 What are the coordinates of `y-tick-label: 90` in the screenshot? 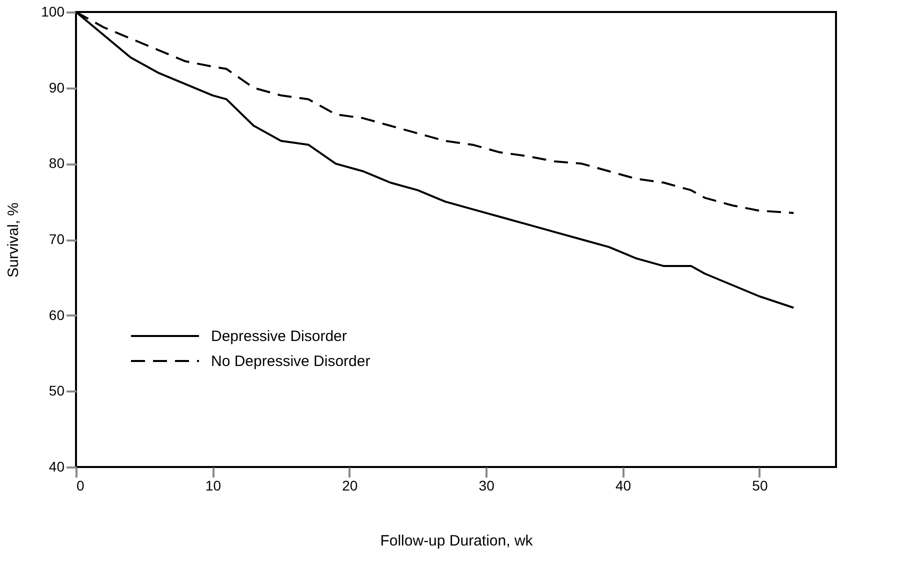 It's located at (56, 87).